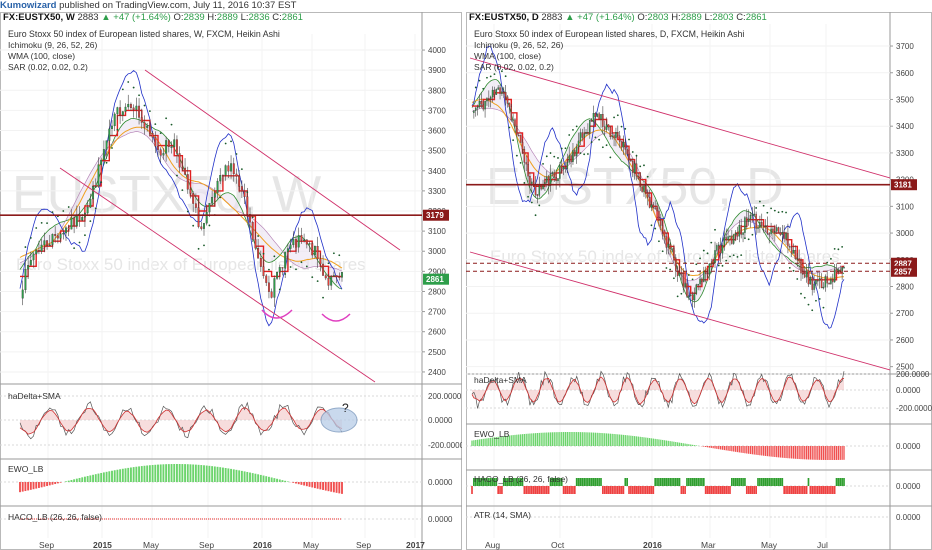 Image resolution: width=932 pixels, height=550 pixels. Describe the element at coordinates (39, 17) in the screenshot. I see `symbol-label: FX:EUSTX50, W` at that location.